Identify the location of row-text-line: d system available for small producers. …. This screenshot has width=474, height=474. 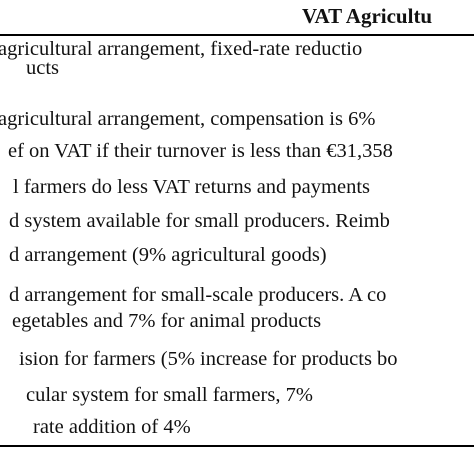
(199, 221).